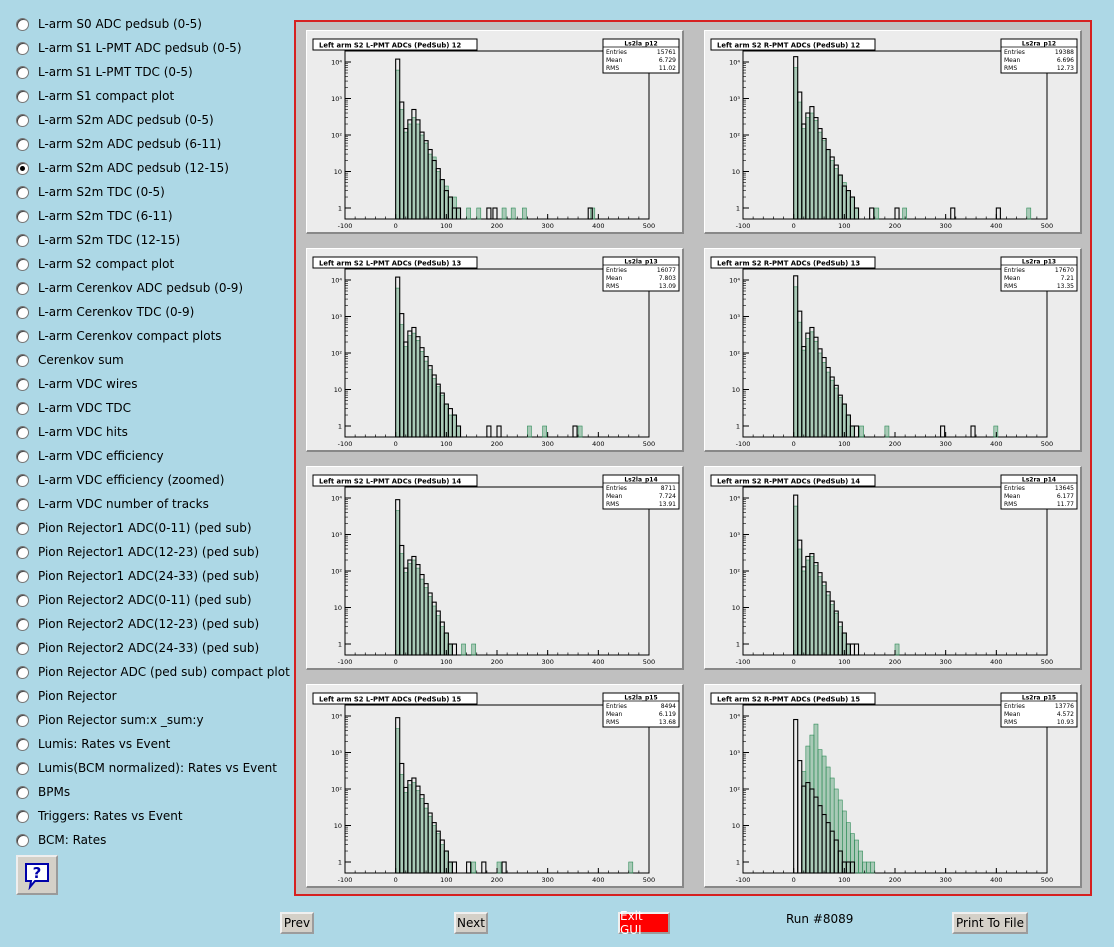  What do you see at coordinates (151, 840) in the screenshot?
I see `histogram-option: BCM: Rates` at bounding box center [151, 840].